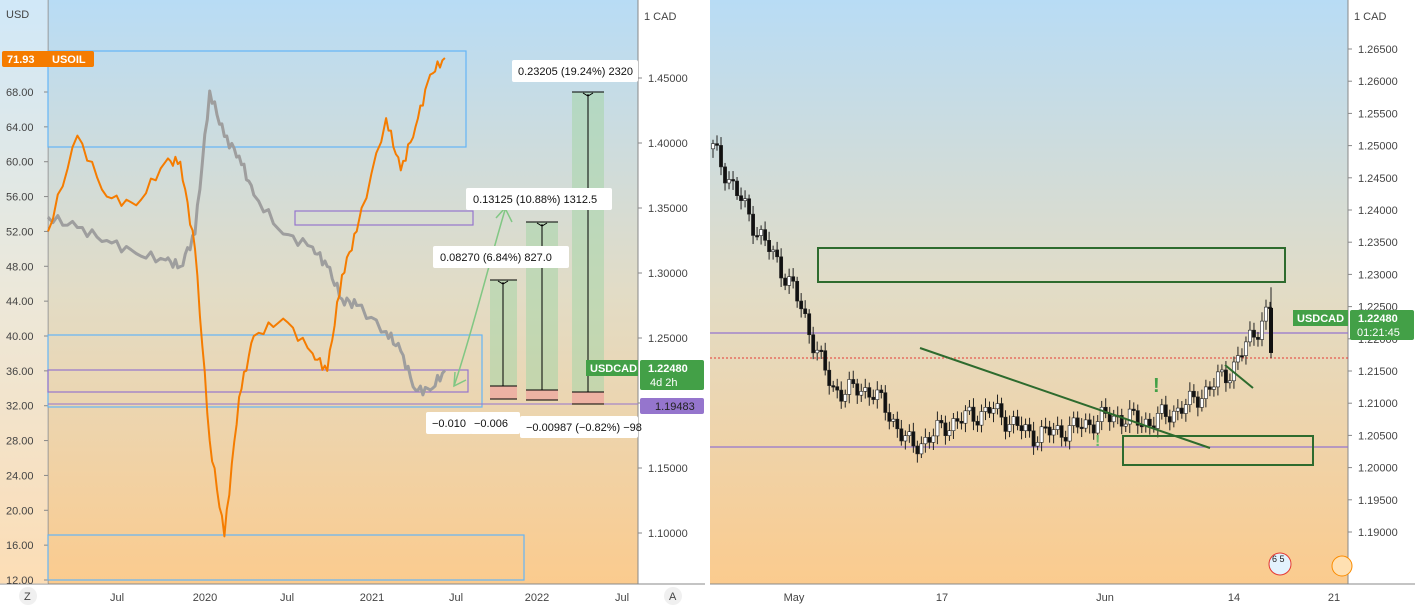 Image resolution: width=1415 pixels, height=609 pixels. I want to click on usdcad-countdown: 4d 2h, so click(664, 383).